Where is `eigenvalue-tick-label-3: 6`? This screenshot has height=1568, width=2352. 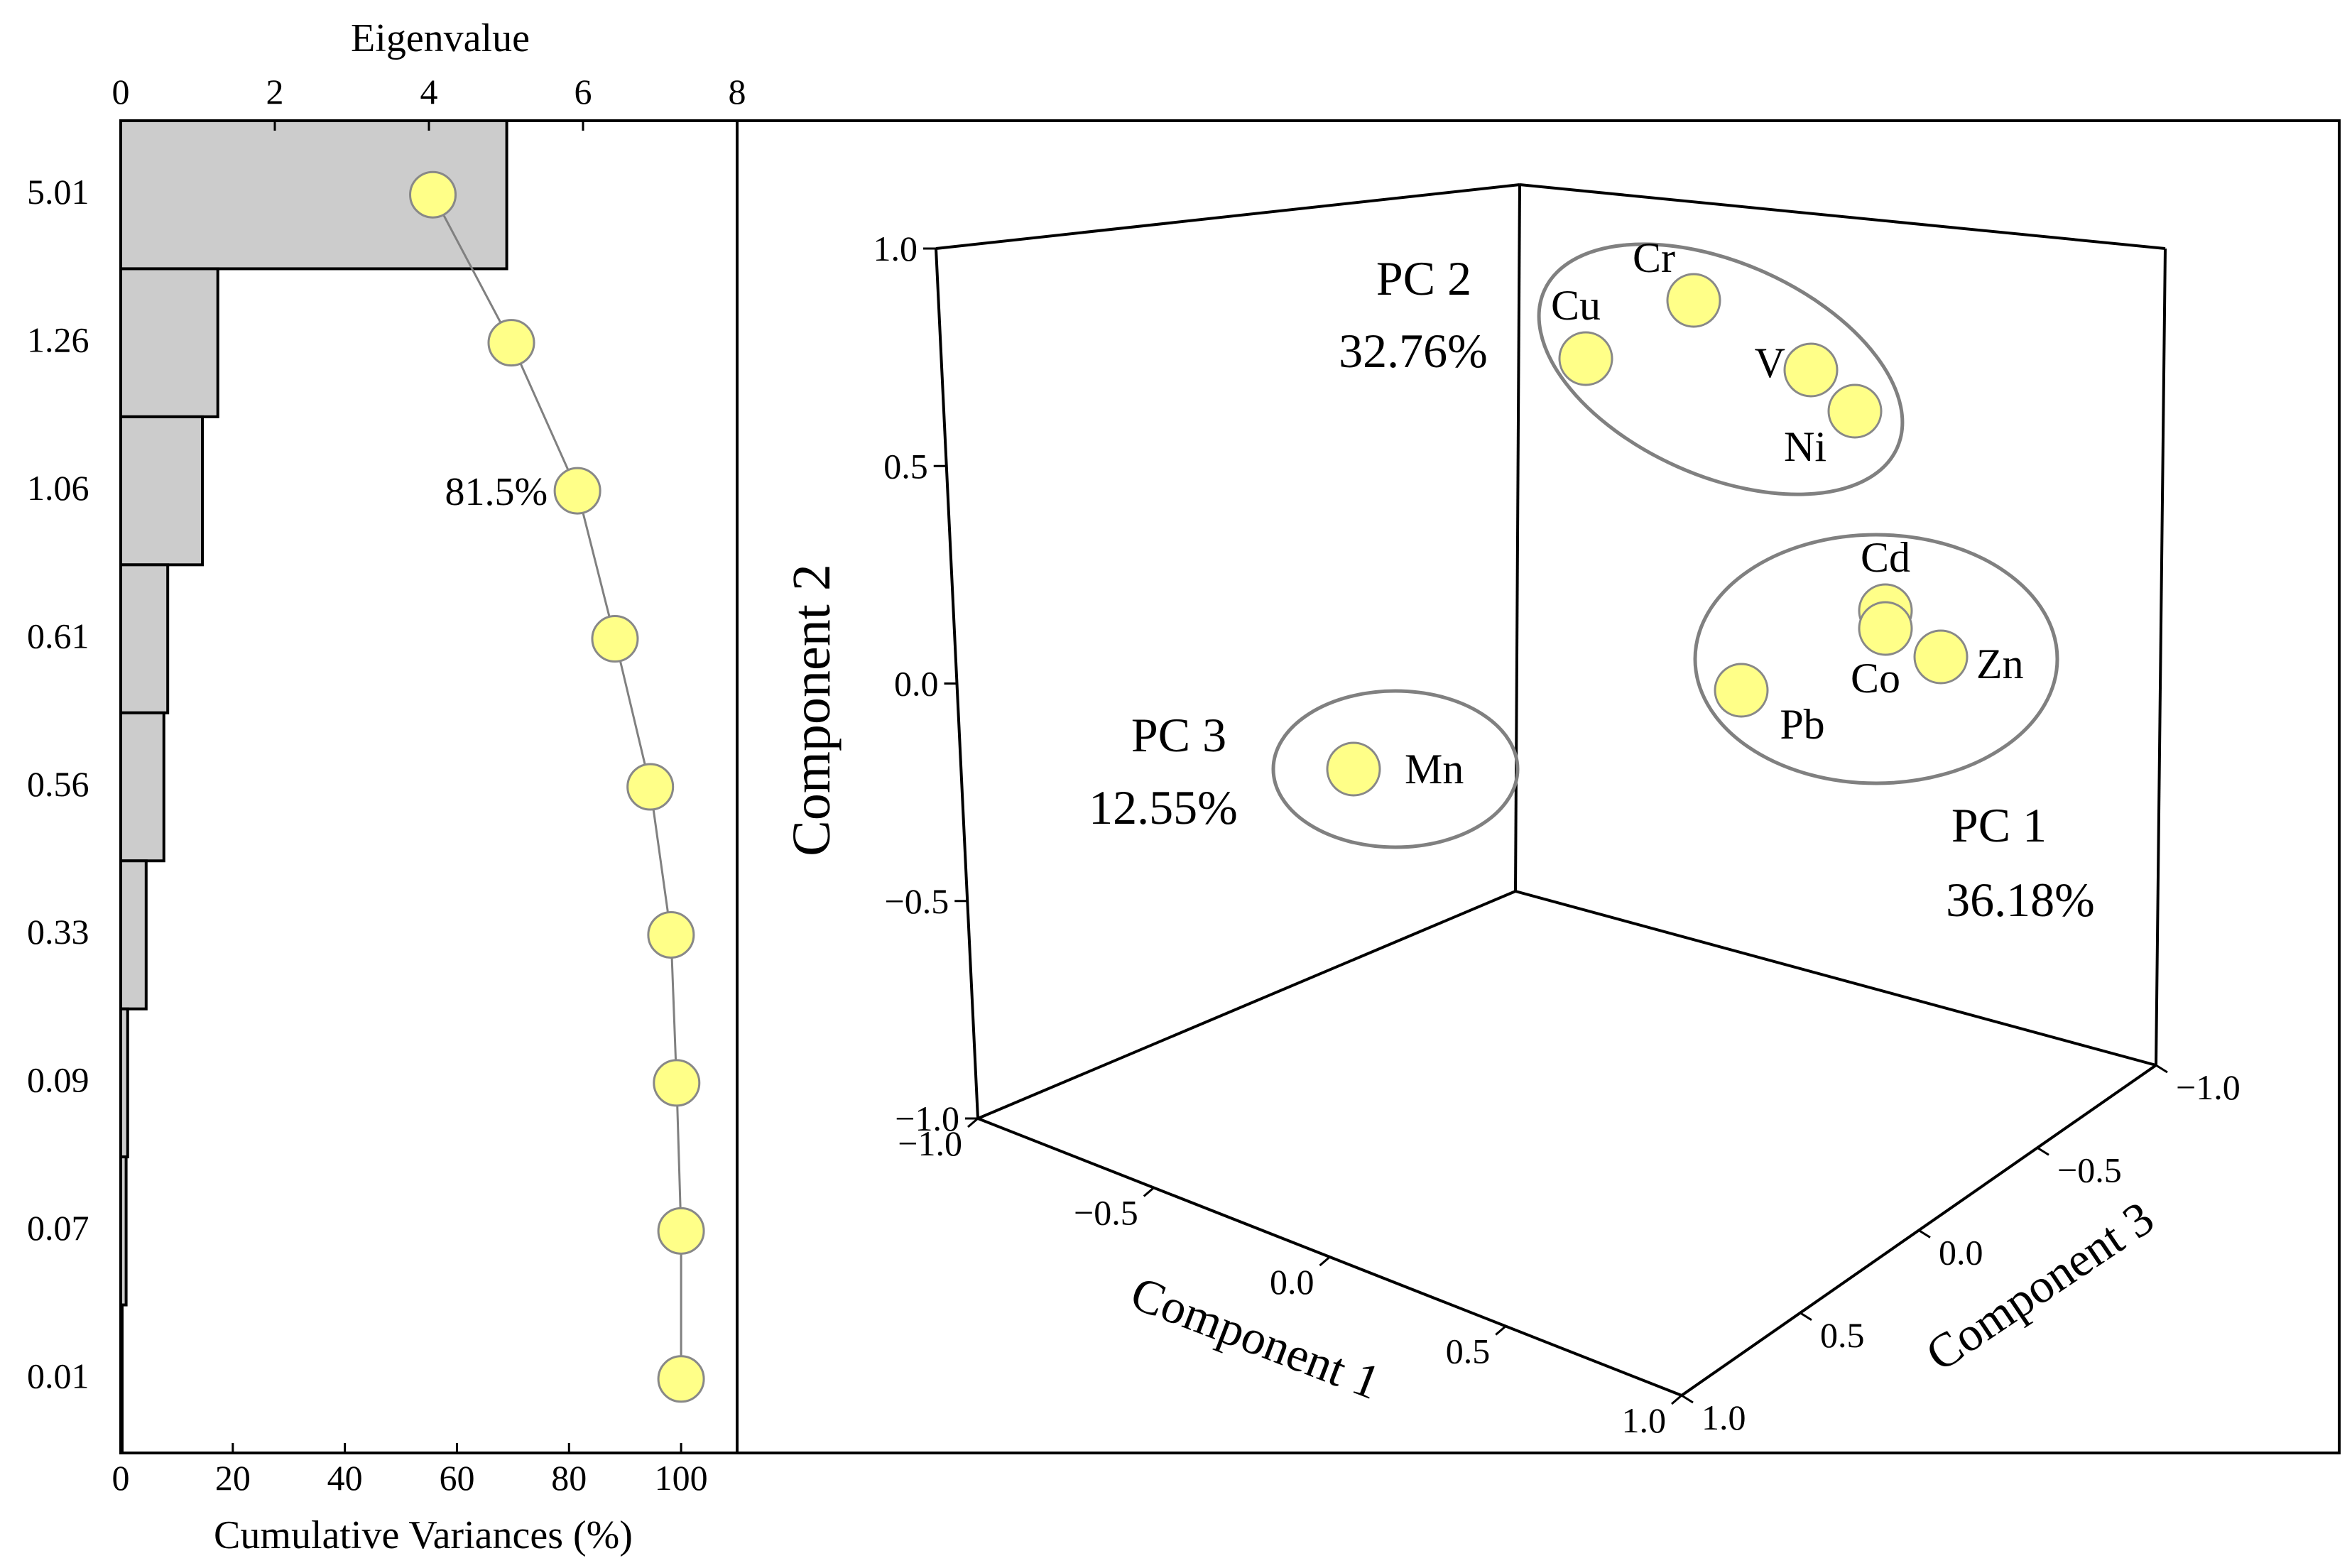
eigenvalue-tick-label-3: 6 is located at coordinates (583, 92).